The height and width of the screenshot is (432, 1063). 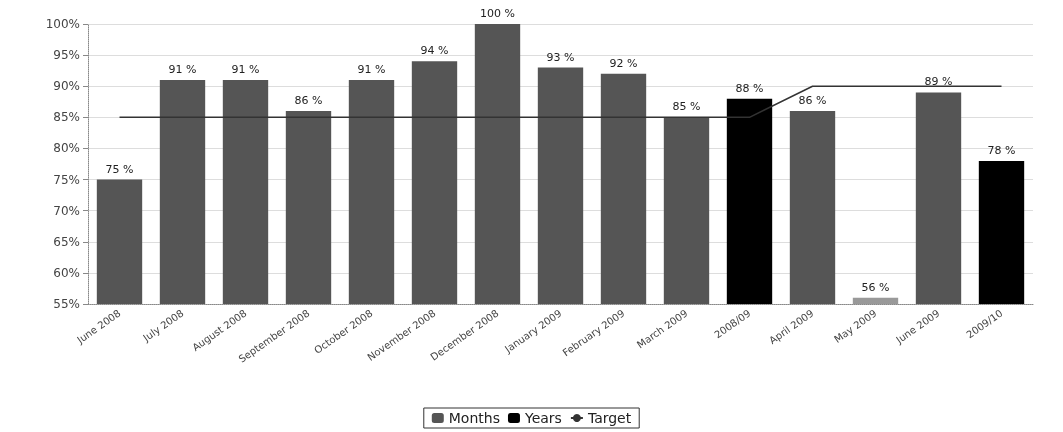 I want to click on data-label: 85 %, so click(x=686, y=107).